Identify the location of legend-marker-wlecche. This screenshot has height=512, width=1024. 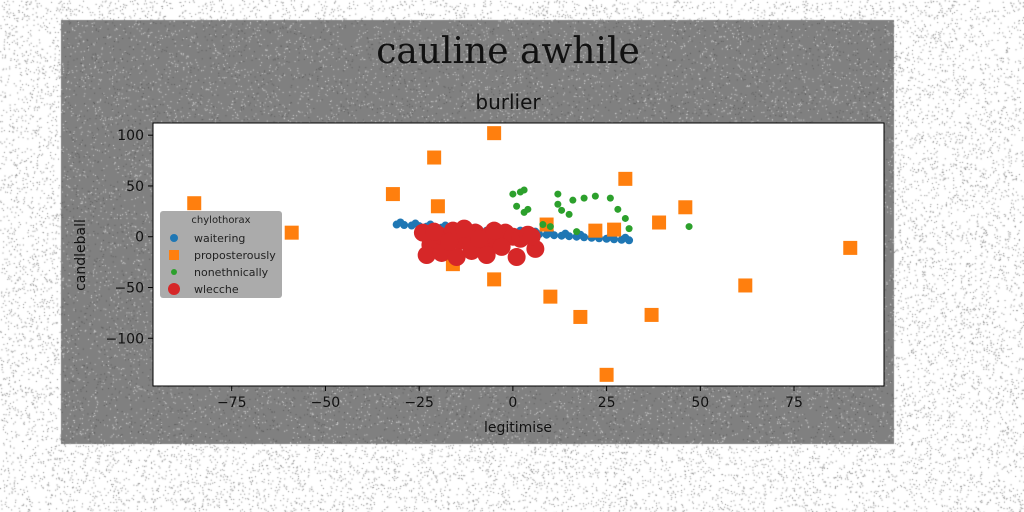
(174, 289).